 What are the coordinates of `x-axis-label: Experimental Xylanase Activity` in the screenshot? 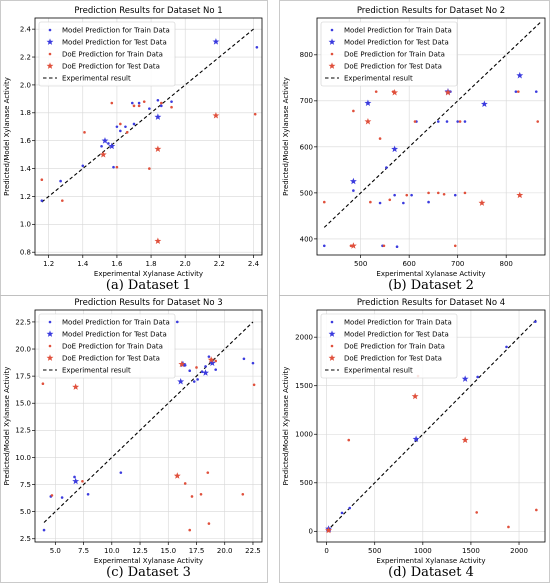 It's located at (430, 274).